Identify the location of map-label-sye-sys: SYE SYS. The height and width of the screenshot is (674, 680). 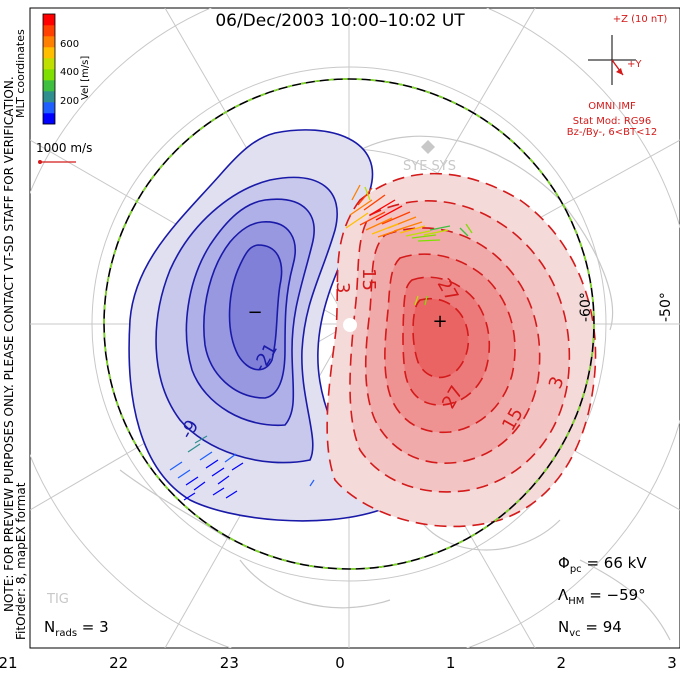
(429, 166).